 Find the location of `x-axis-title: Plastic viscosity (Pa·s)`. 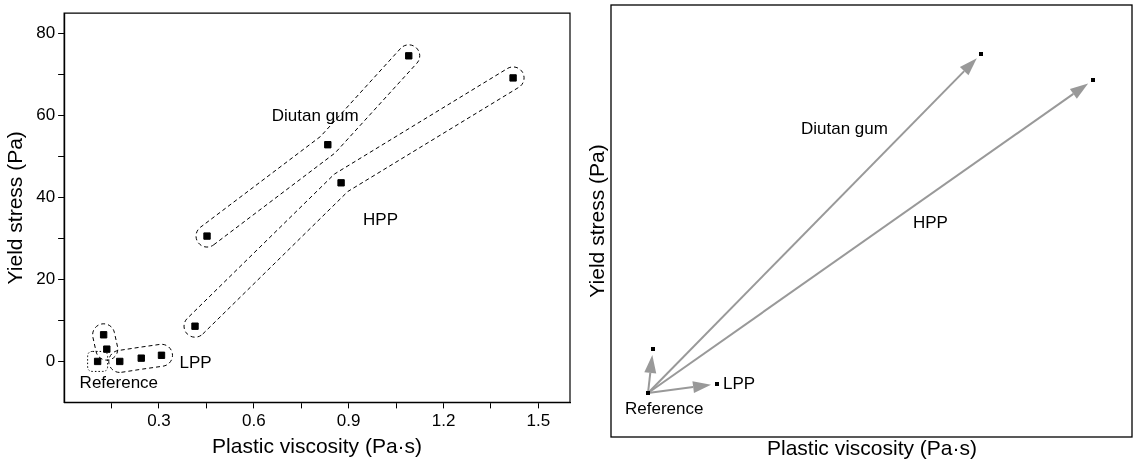

x-axis-title: Plastic viscosity (Pa·s) is located at coordinates (317, 446).